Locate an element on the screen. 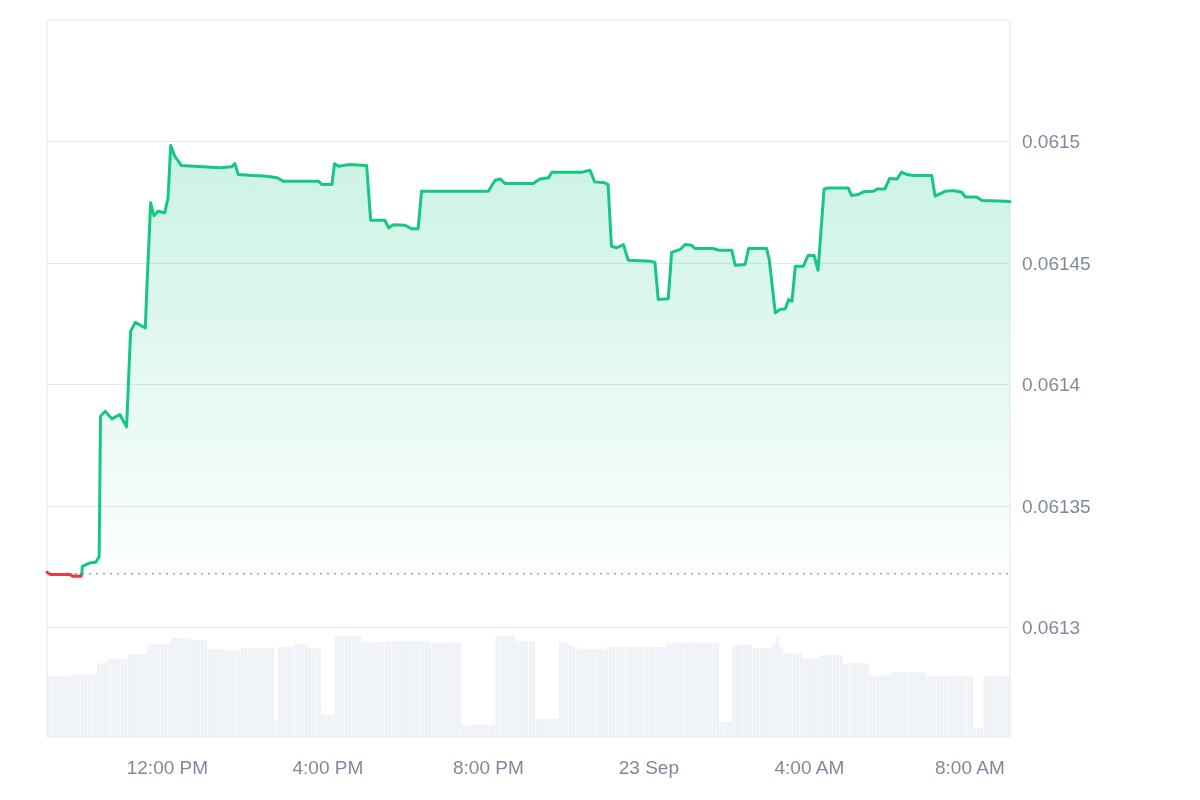  y-tick-label: 0.06145 is located at coordinates (1056, 263).